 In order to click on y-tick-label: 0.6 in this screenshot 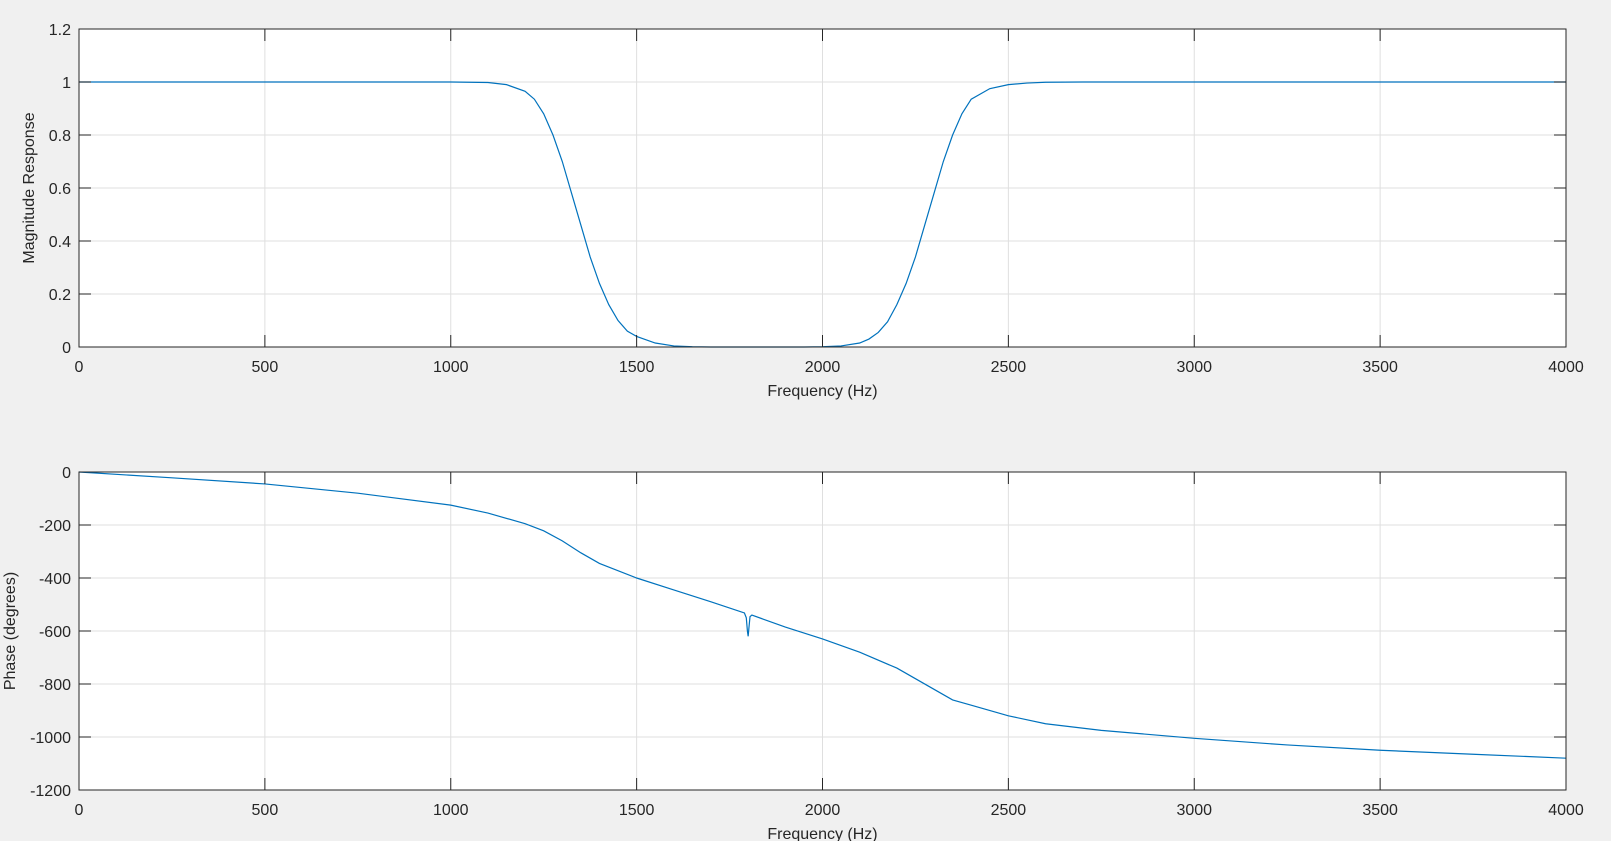, I will do `click(60, 189)`.